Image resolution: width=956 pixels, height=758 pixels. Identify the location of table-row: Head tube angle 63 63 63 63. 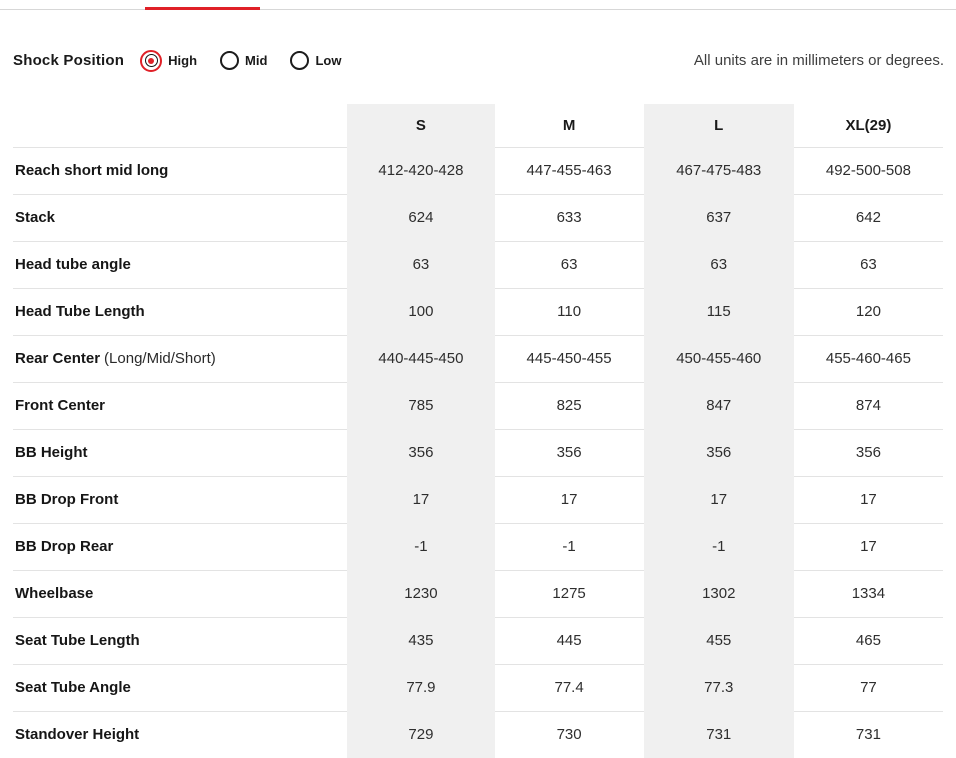
(478, 265).